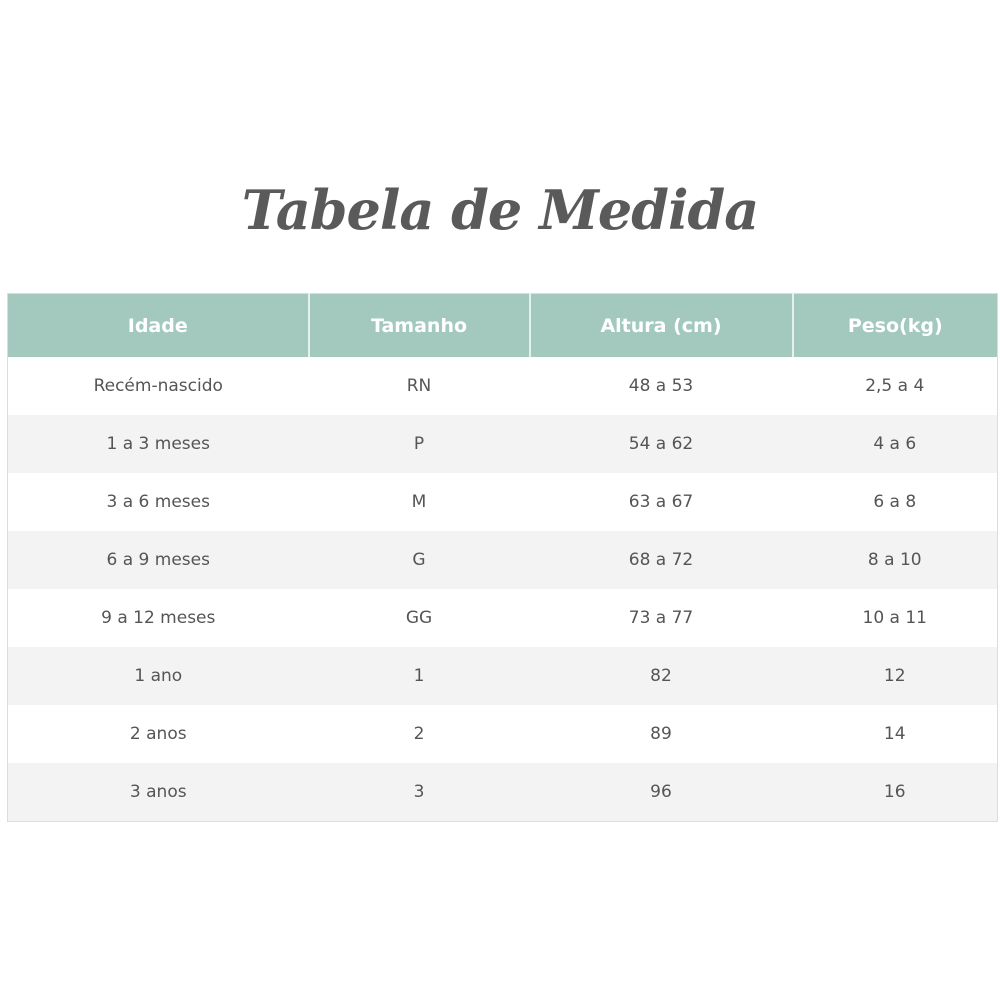  Describe the element at coordinates (500, 210) in the screenshot. I see `page-title: Tabela de Medida` at that location.